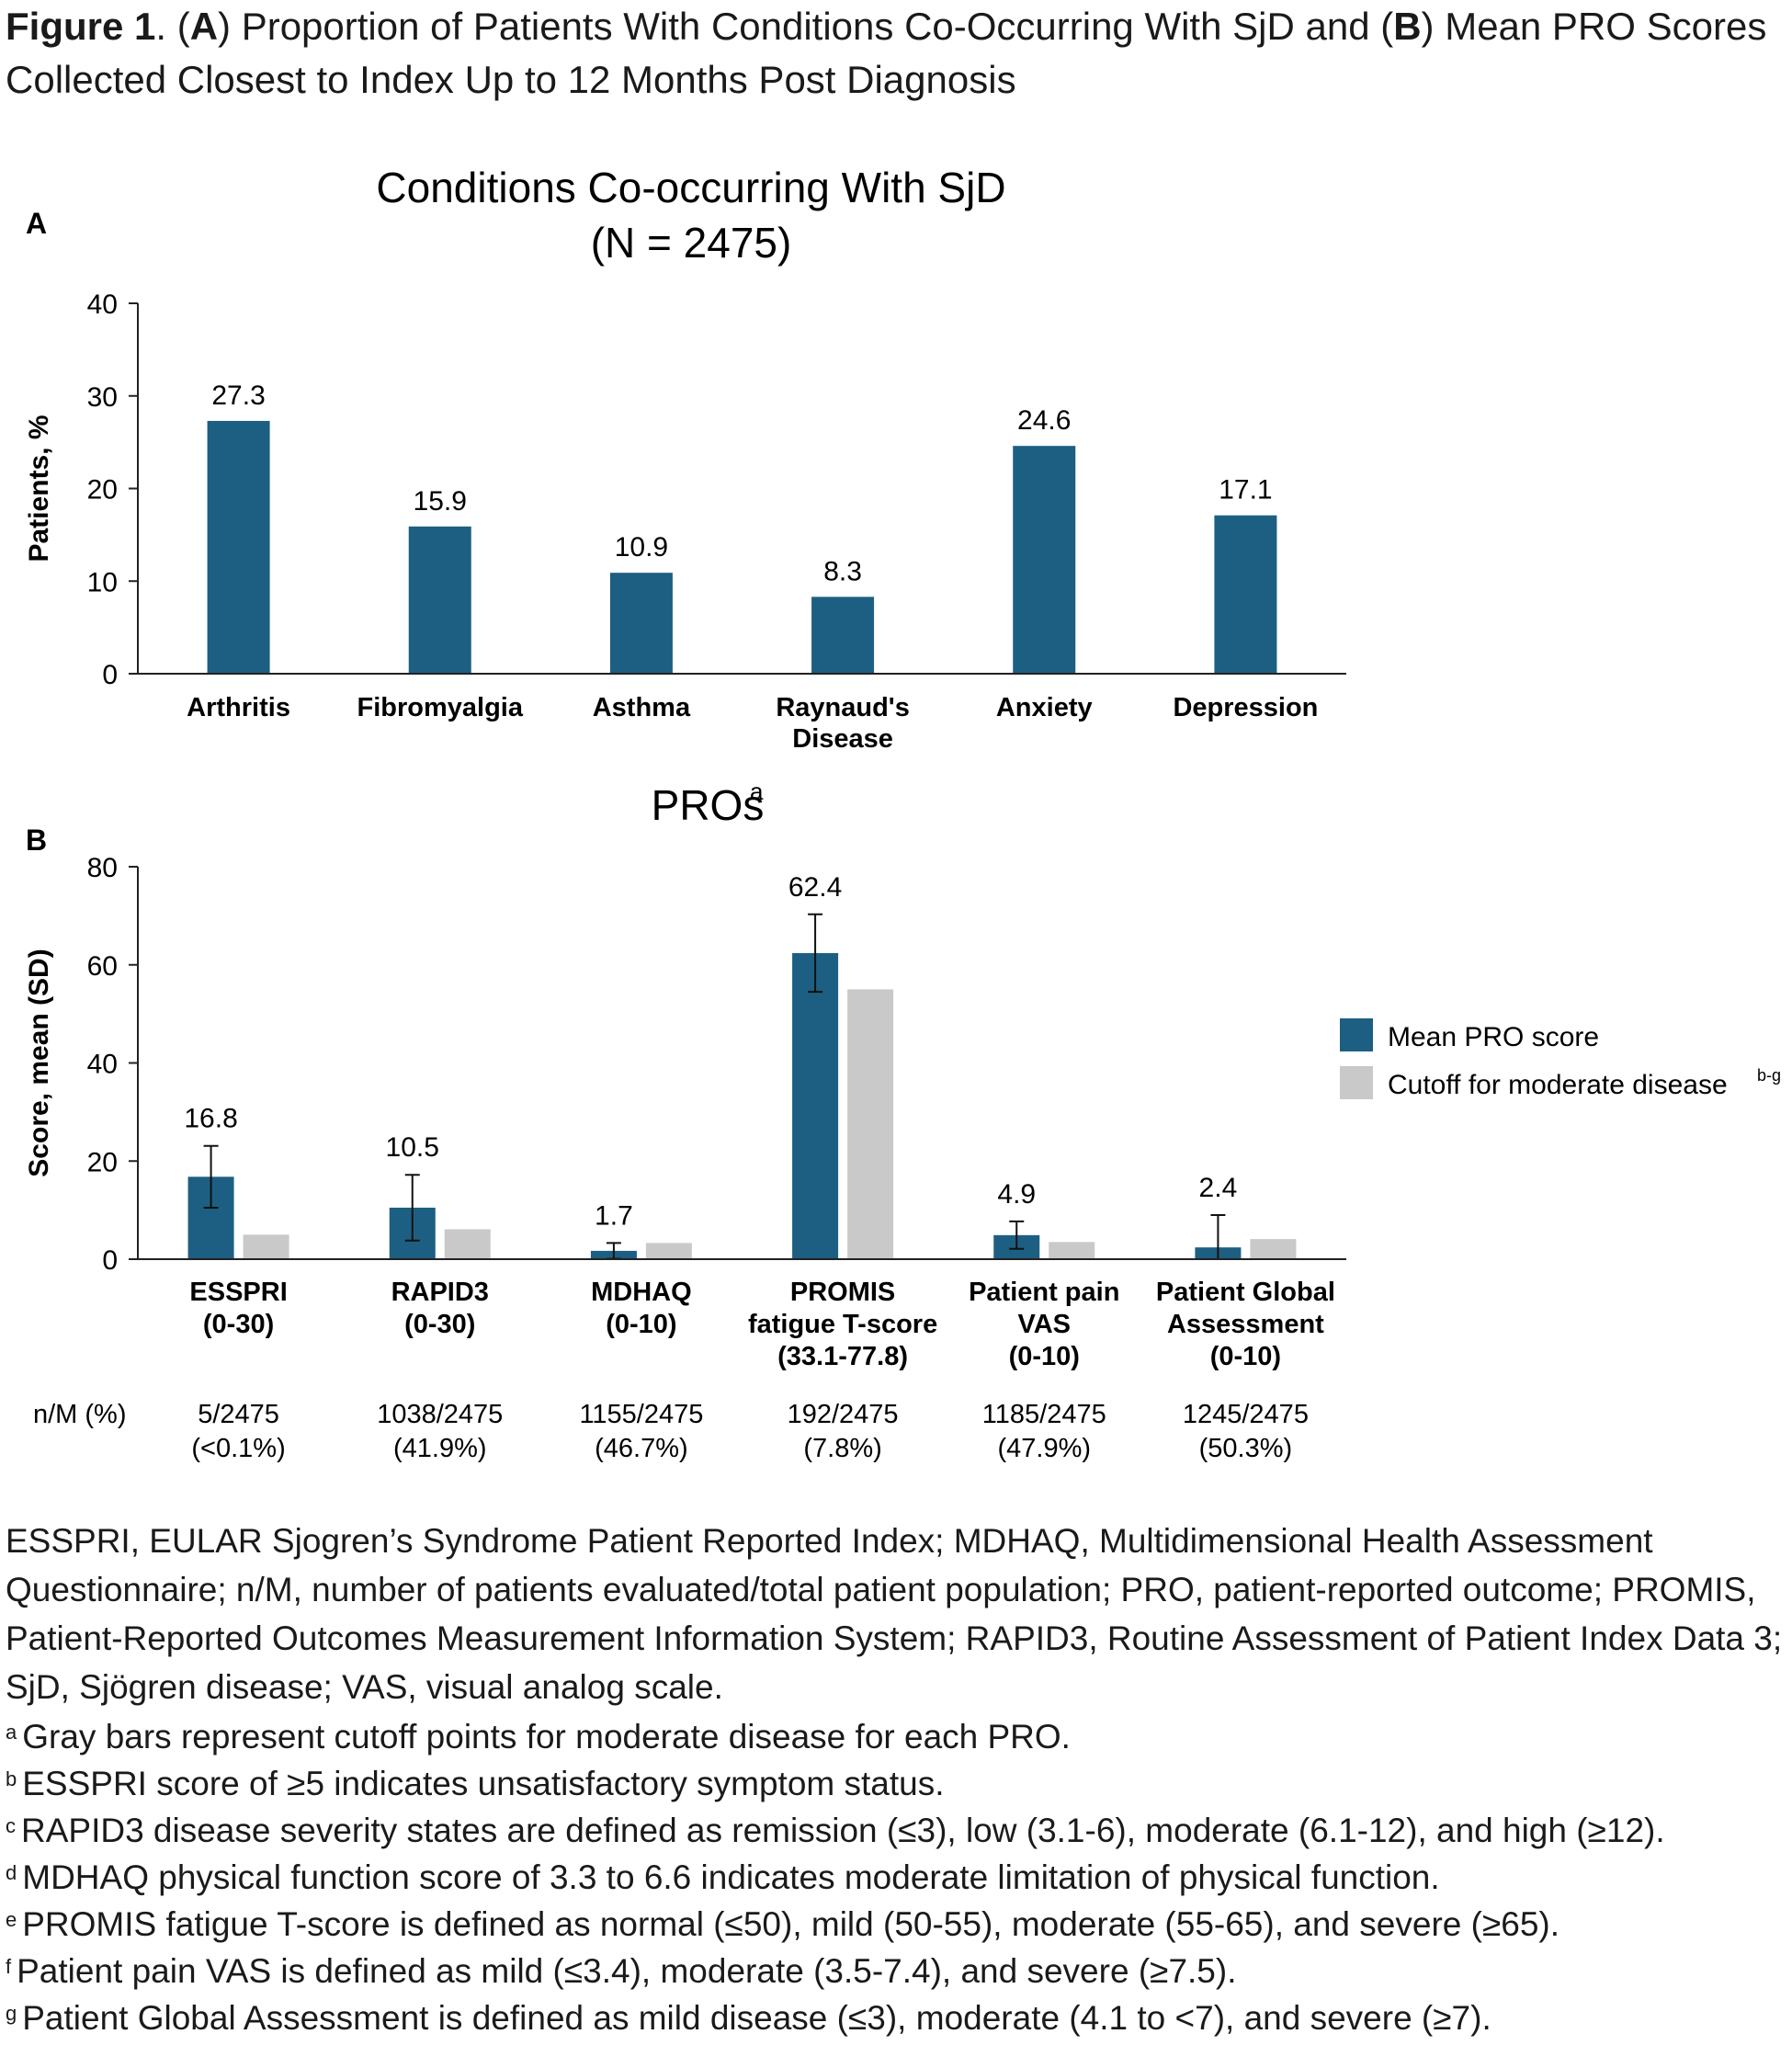 Image resolution: width=1792 pixels, height=2068 pixels. What do you see at coordinates (238, 1448) in the screenshot?
I see `nm-percent: (<0.1%)` at bounding box center [238, 1448].